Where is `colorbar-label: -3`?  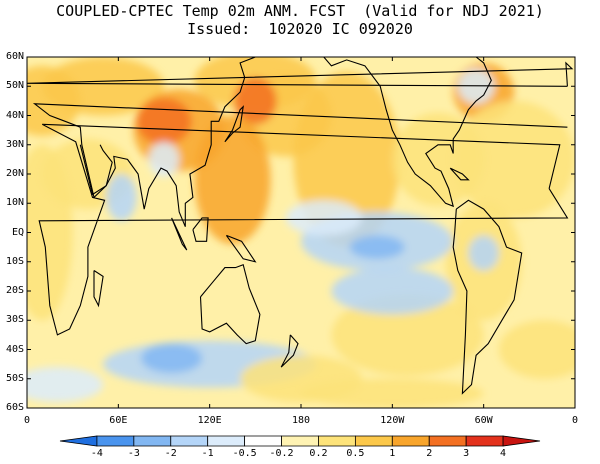
colorbar-label: -3 is located at coordinates (133, 453).